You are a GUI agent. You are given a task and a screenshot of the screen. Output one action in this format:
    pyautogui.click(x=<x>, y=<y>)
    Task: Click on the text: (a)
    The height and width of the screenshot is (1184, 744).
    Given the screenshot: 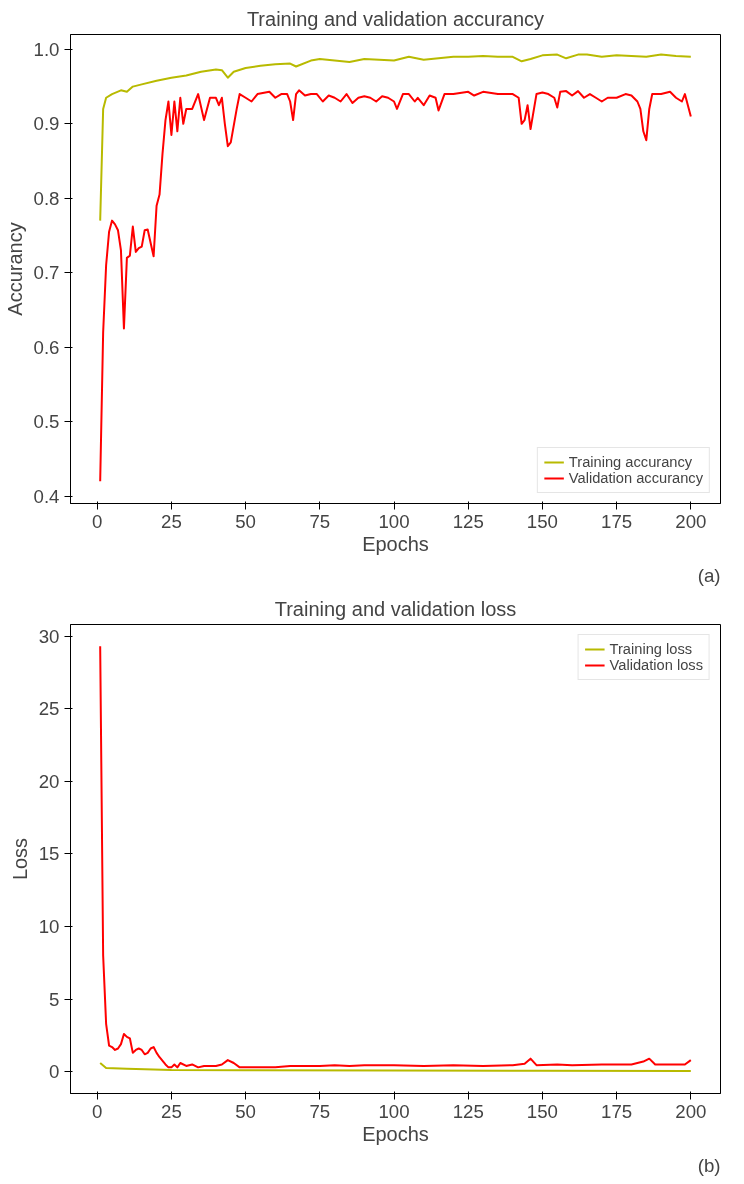 What is the action you would take?
    pyautogui.click(x=709, y=575)
    